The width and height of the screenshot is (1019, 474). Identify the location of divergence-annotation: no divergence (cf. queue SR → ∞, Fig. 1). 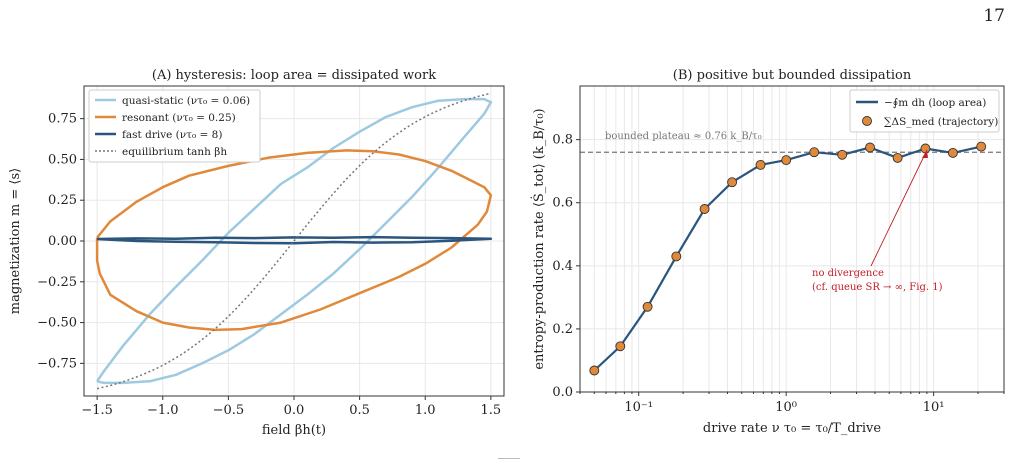
(877, 221).